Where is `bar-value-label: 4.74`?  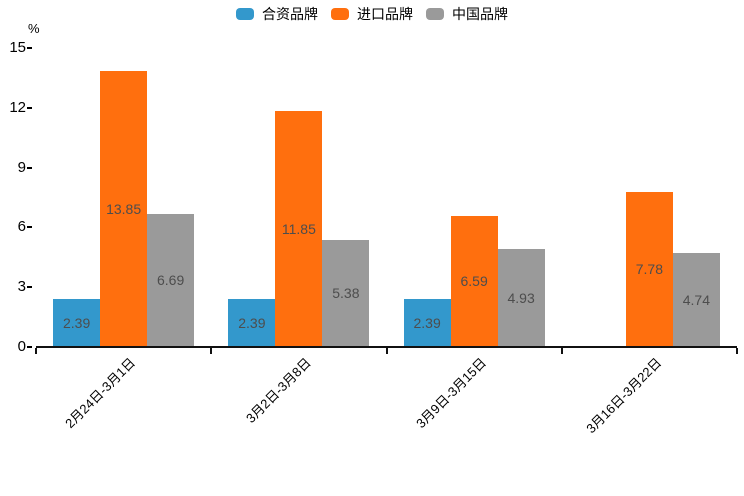 bar-value-label: 4.74 is located at coordinates (696, 299).